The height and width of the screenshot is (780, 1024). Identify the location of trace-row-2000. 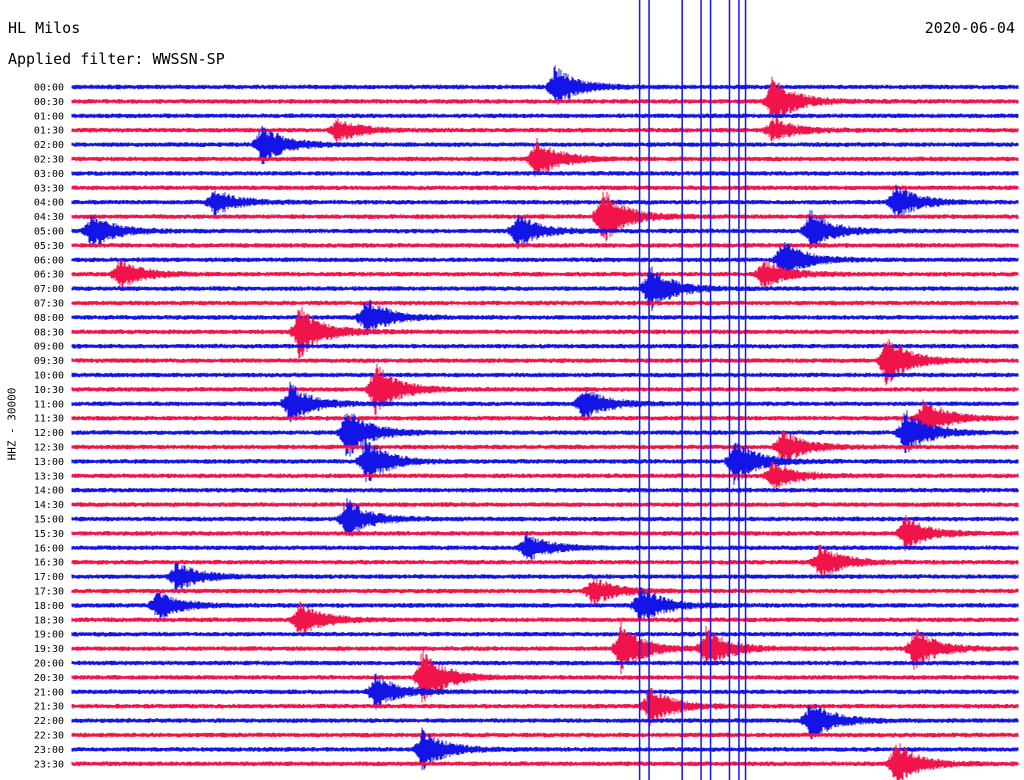
(545, 663).